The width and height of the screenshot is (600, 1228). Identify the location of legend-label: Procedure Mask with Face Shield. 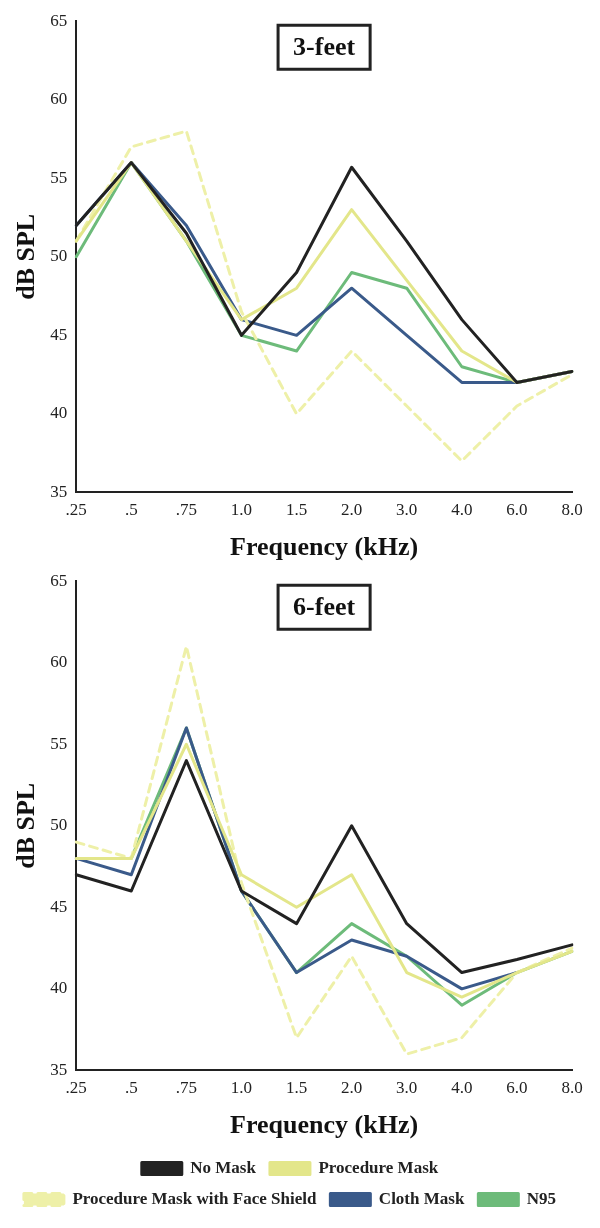
(194, 1198).